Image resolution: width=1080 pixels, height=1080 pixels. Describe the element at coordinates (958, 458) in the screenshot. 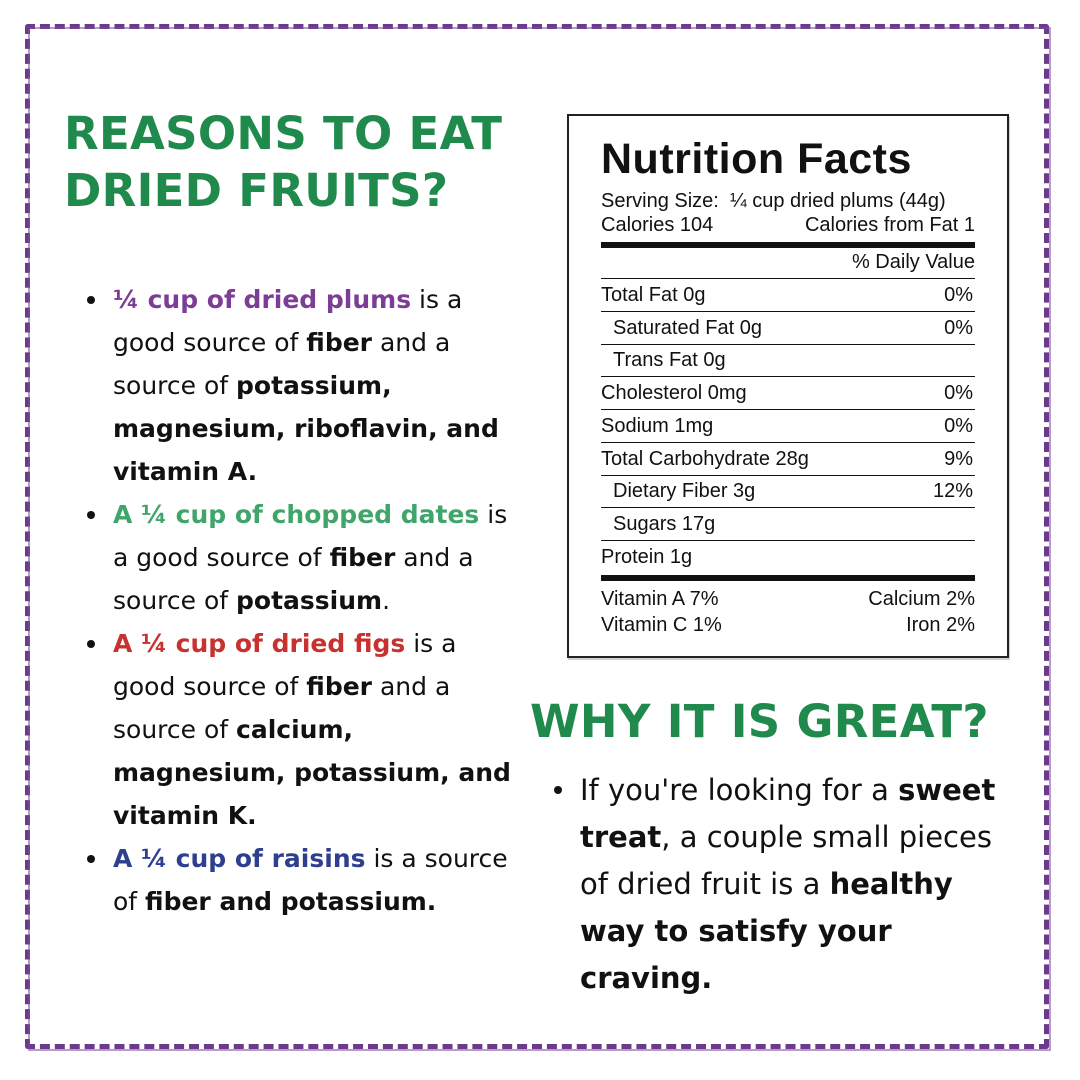

I see `nutrient-daily-value: 9%` at that location.